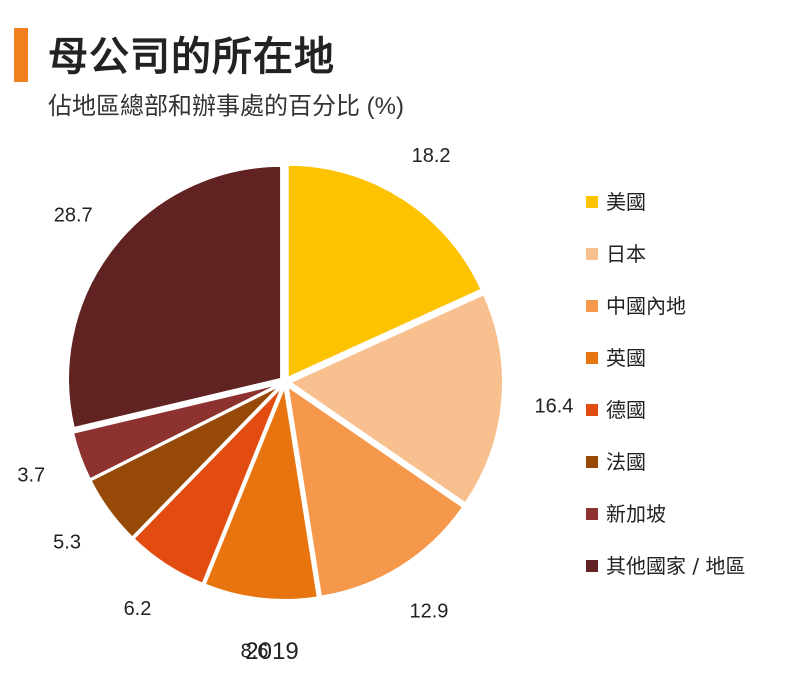 The height and width of the screenshot is (690, 800). I want to click on legend-label: 德國, so click(626, 410).